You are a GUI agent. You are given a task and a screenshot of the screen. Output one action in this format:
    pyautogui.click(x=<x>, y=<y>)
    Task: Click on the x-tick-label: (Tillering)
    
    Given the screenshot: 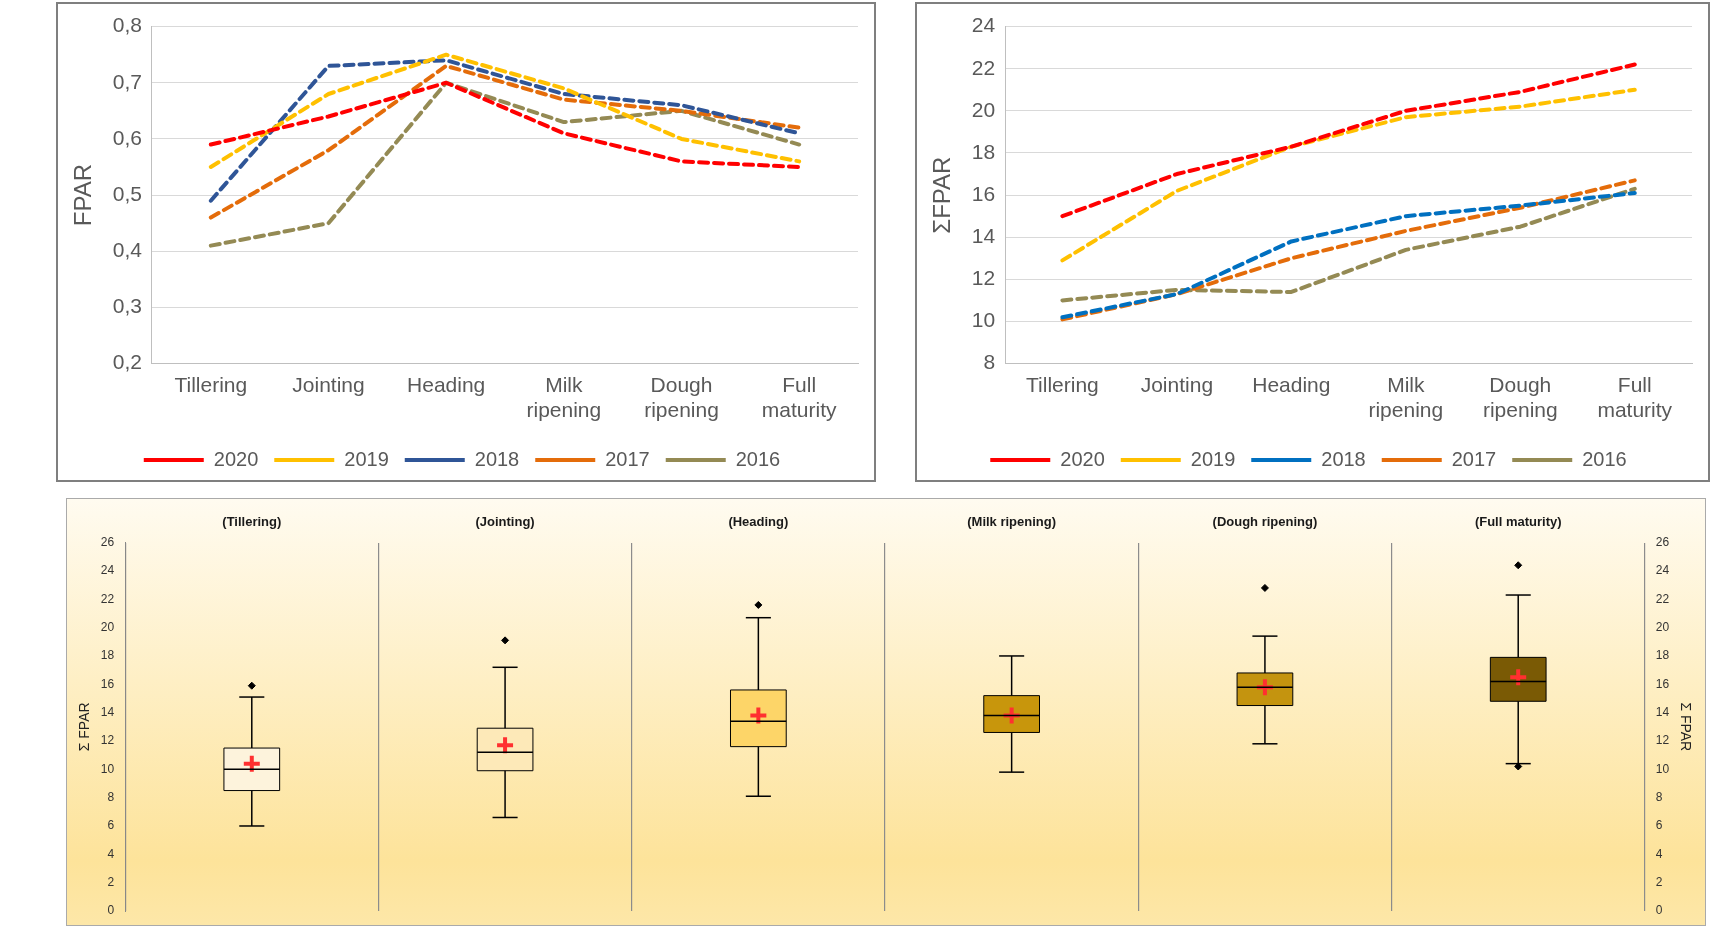 What is the action you would take?
    pyautogui.click(x=252, y=522)
    